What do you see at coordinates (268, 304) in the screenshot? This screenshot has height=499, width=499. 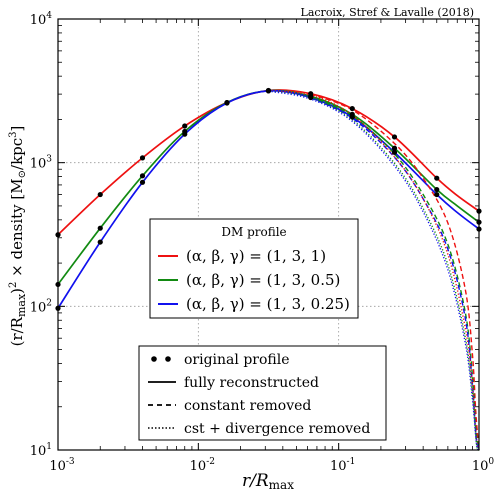 I see `legend-label-gamma-0.25: (α, β, γ) = (1, 3, 0.25)` at bounding box center [268, 304].